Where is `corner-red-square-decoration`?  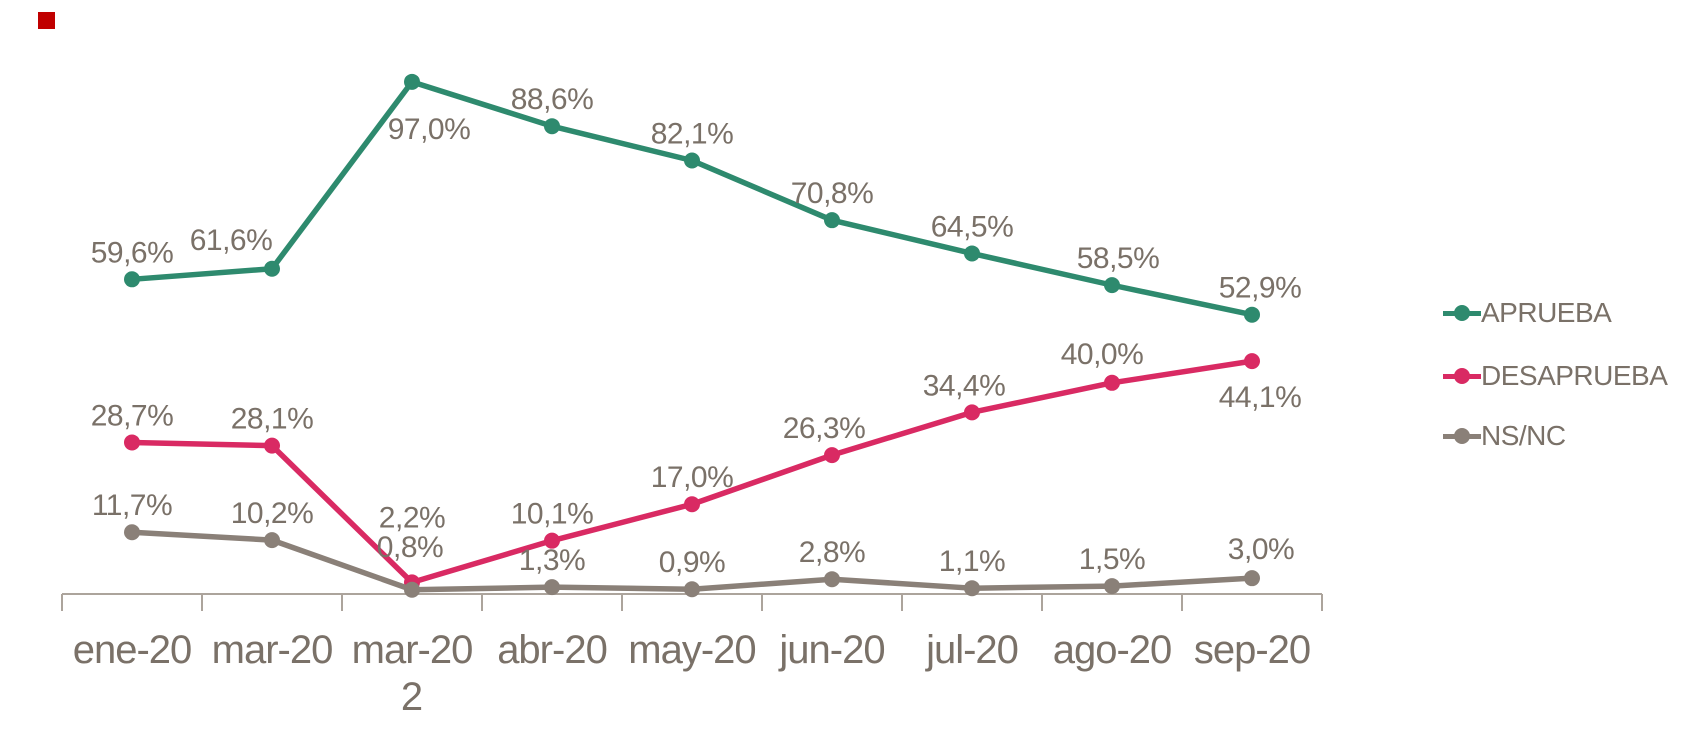 corner-red-square-decoration is located at coordinates (46, 20).